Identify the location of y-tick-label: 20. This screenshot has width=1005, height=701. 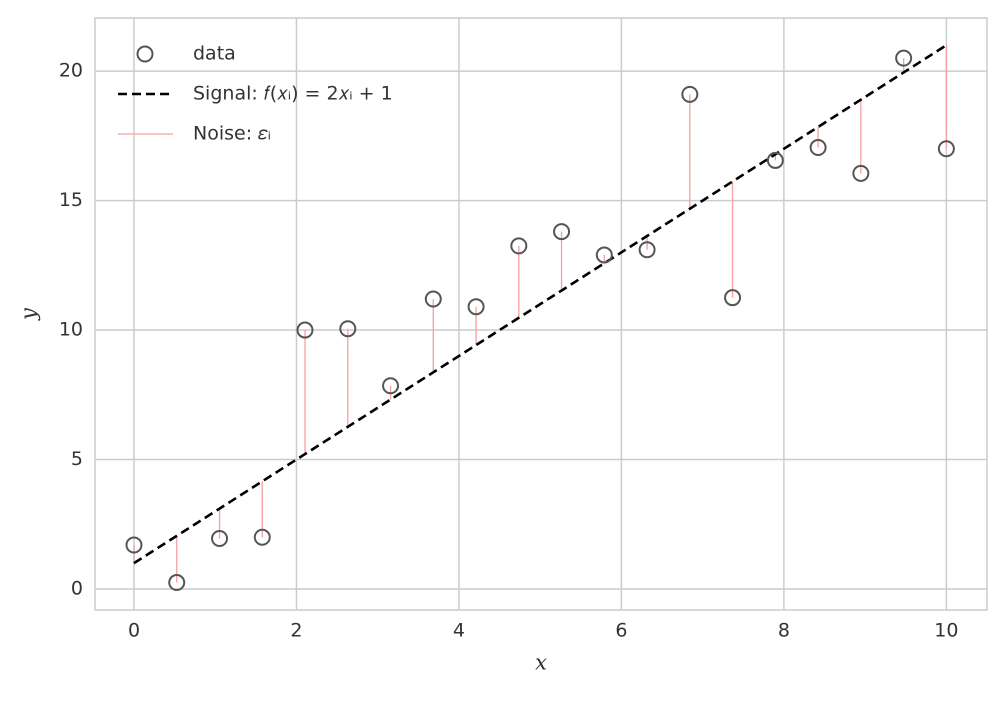
(71, 71).